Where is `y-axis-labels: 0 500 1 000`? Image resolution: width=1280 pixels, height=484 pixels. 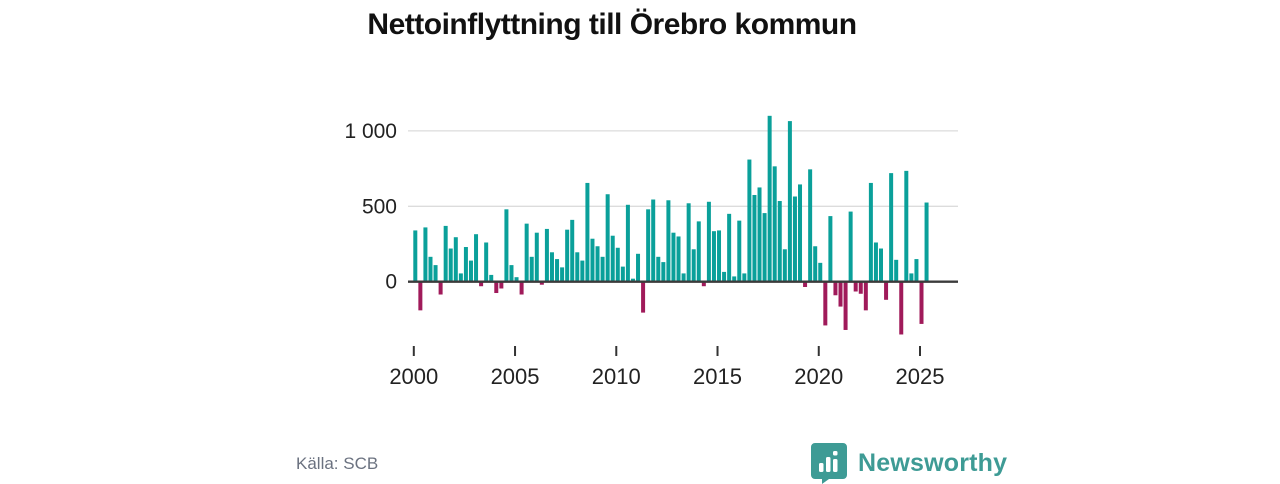
y-axis-labels: 0 500 1 000 is located at coordinates (370, 207).